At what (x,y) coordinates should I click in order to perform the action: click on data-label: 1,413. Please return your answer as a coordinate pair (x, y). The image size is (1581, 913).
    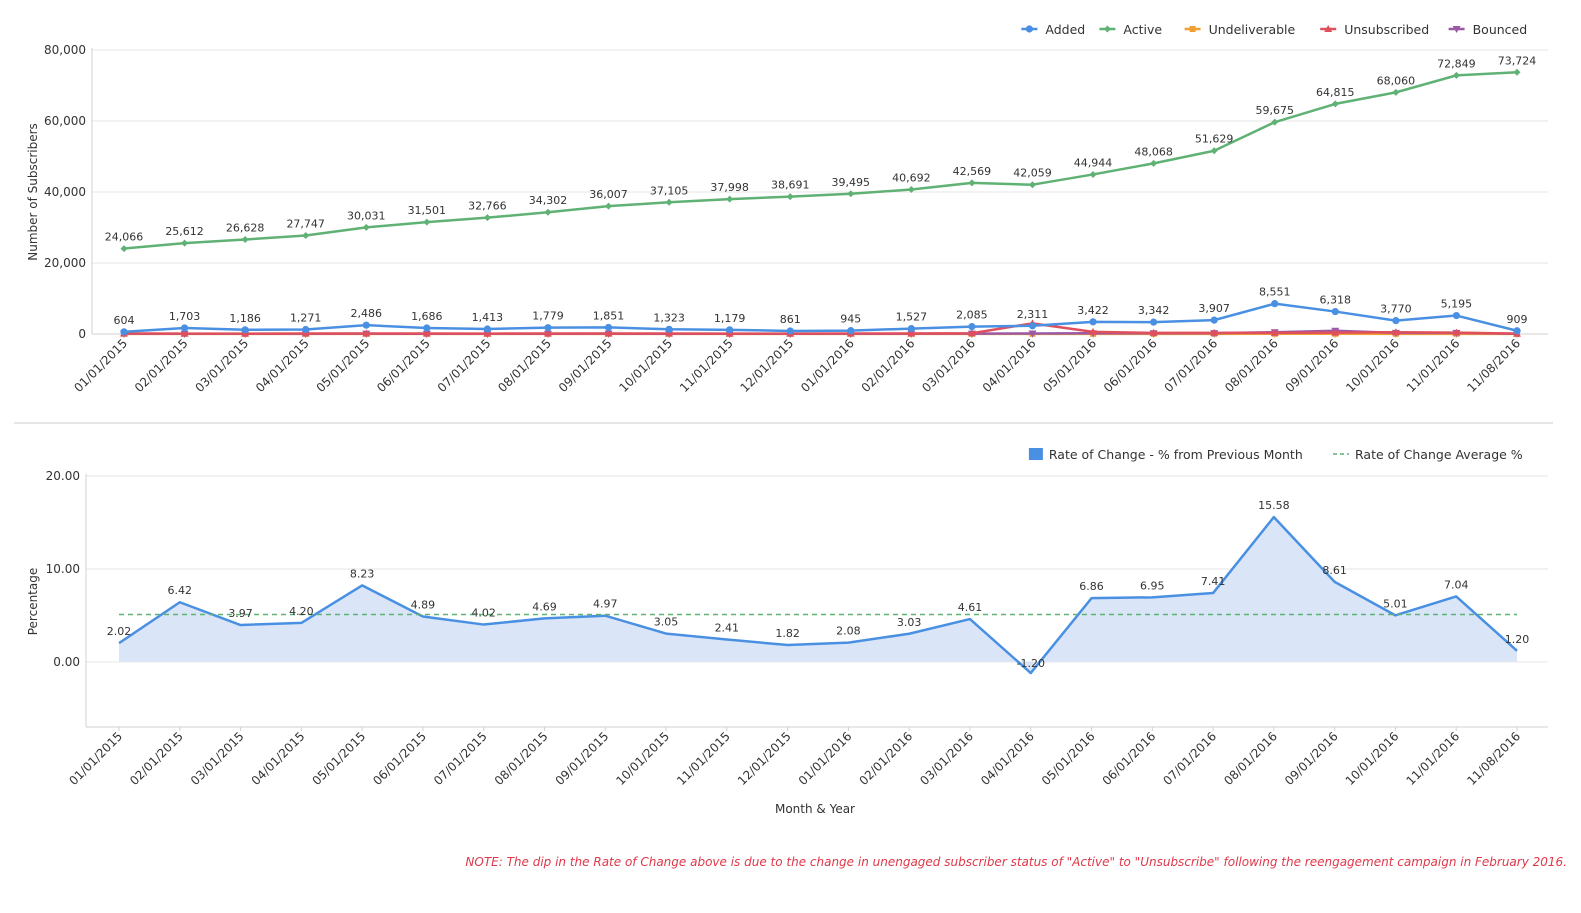
    Looking at the image, I should click on (488, 317).